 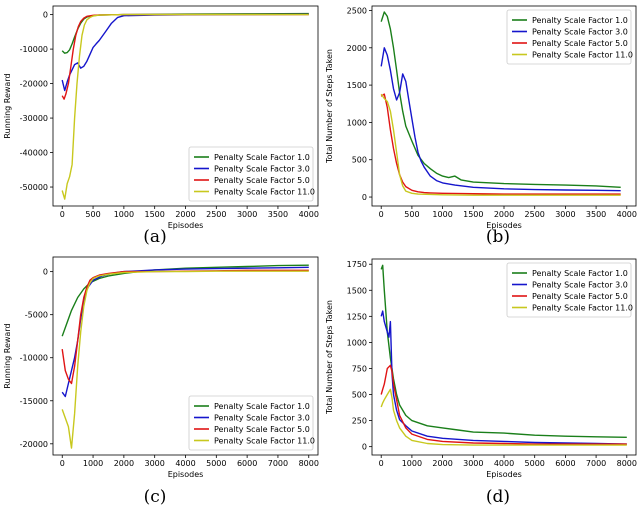 What do you see at coordinates (34, 153) in the screenshot?
I see `y-tick-label: -40000` at bounding box center [34, 153].